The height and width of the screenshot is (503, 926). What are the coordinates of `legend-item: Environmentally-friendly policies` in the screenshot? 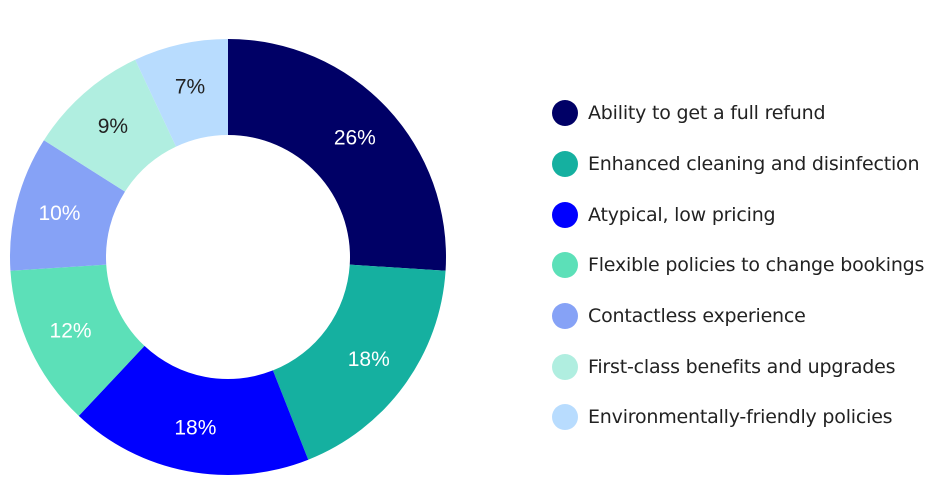 It's located at (739, 417).